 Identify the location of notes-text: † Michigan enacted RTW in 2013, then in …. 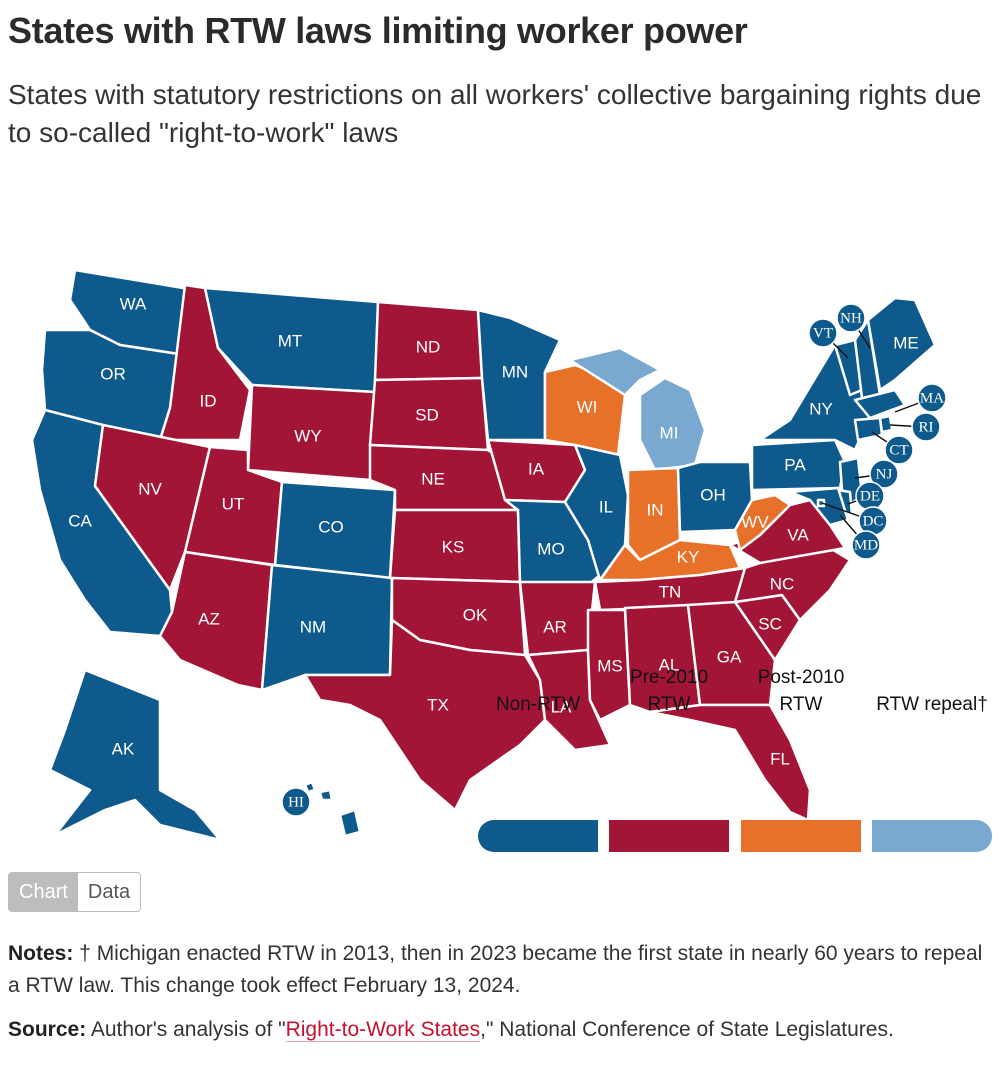
(495, 969).